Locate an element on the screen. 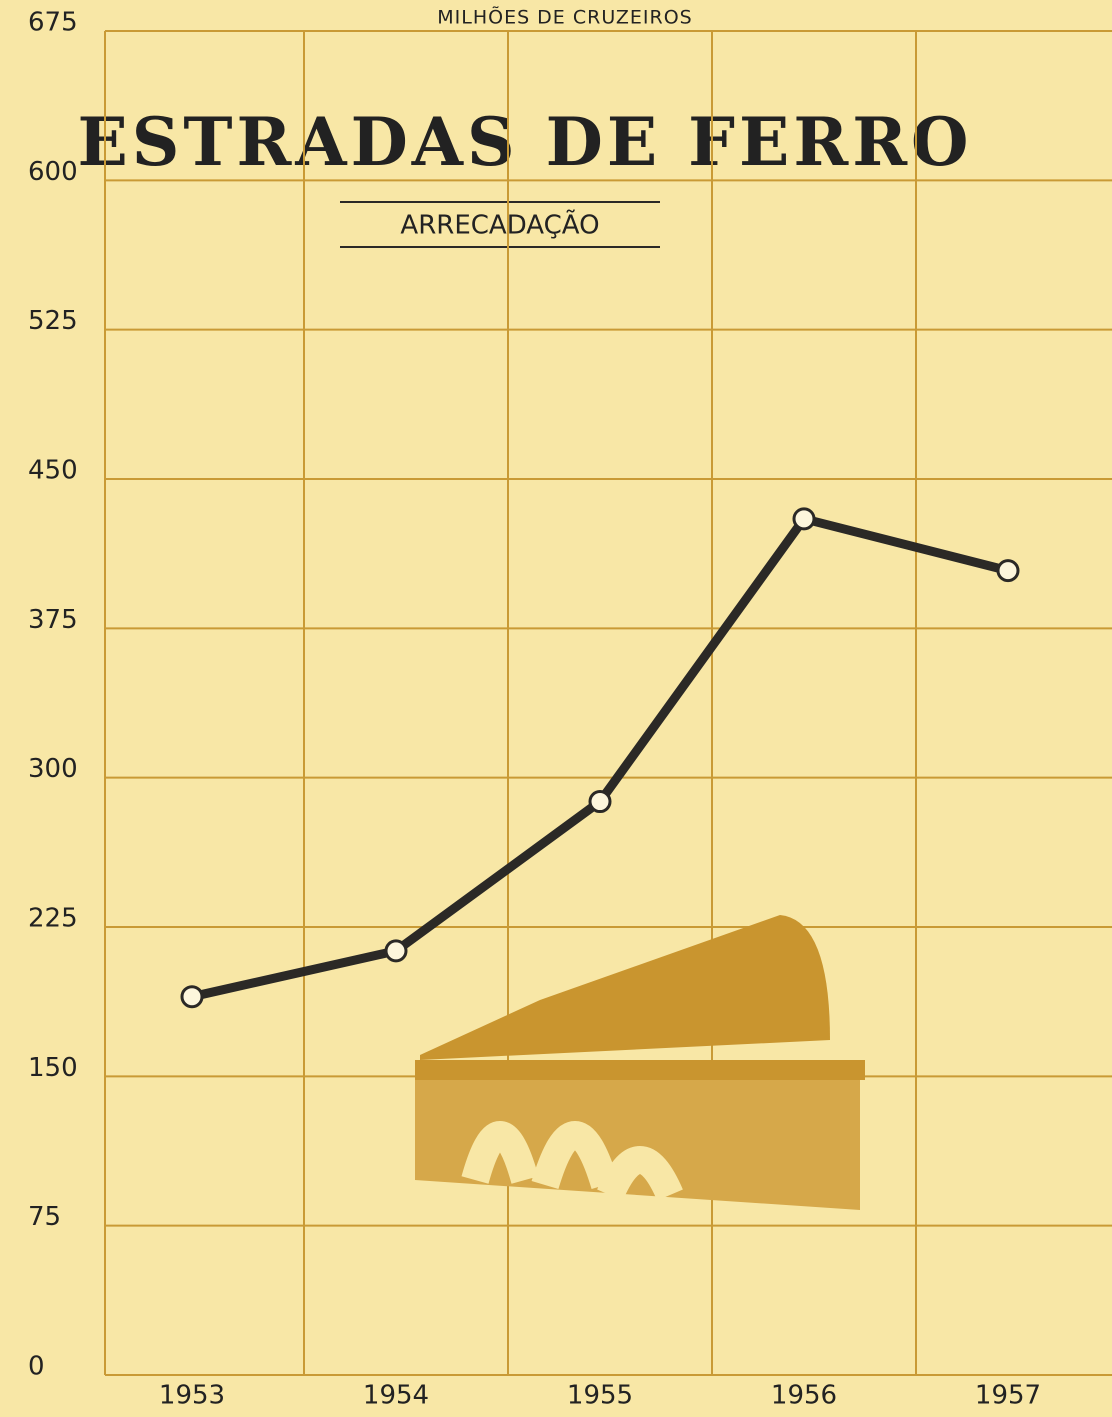 This screenshot has width=1112, height=1417. train-illustration is located at coordinates (640, 1062).